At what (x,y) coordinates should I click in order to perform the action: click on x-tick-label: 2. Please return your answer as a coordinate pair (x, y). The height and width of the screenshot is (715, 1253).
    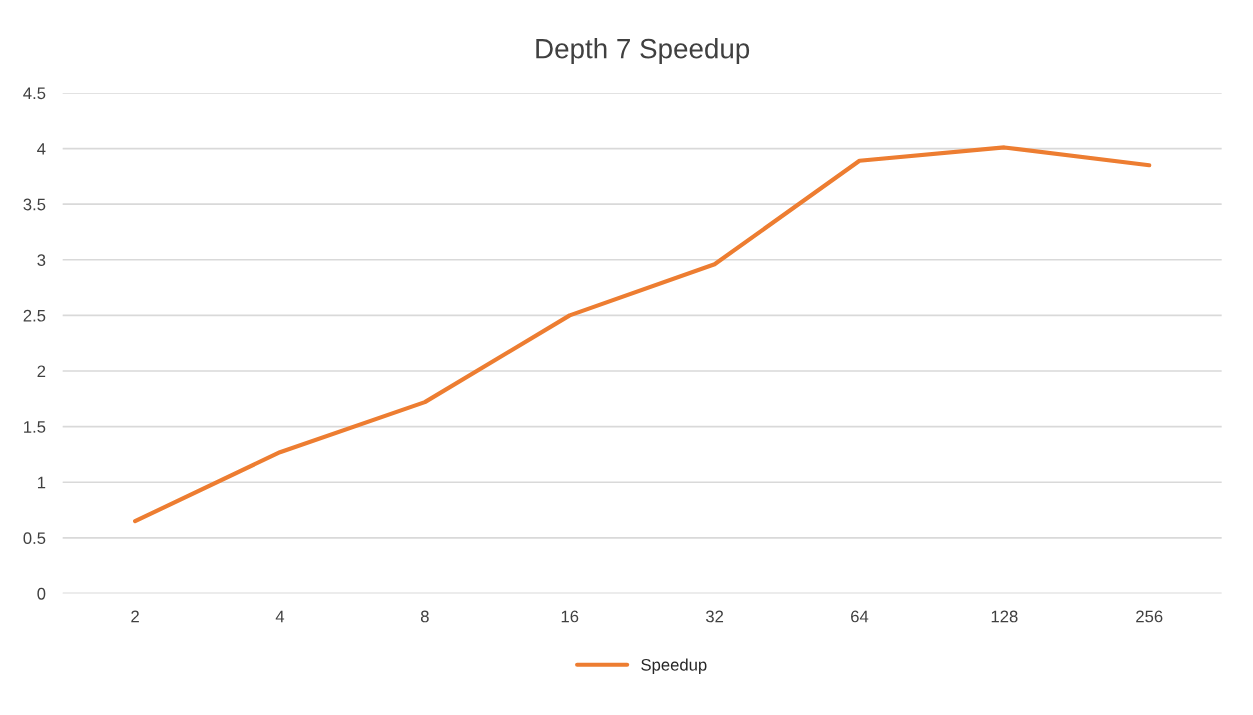
    Looking at the image, I should click on (135, 616).